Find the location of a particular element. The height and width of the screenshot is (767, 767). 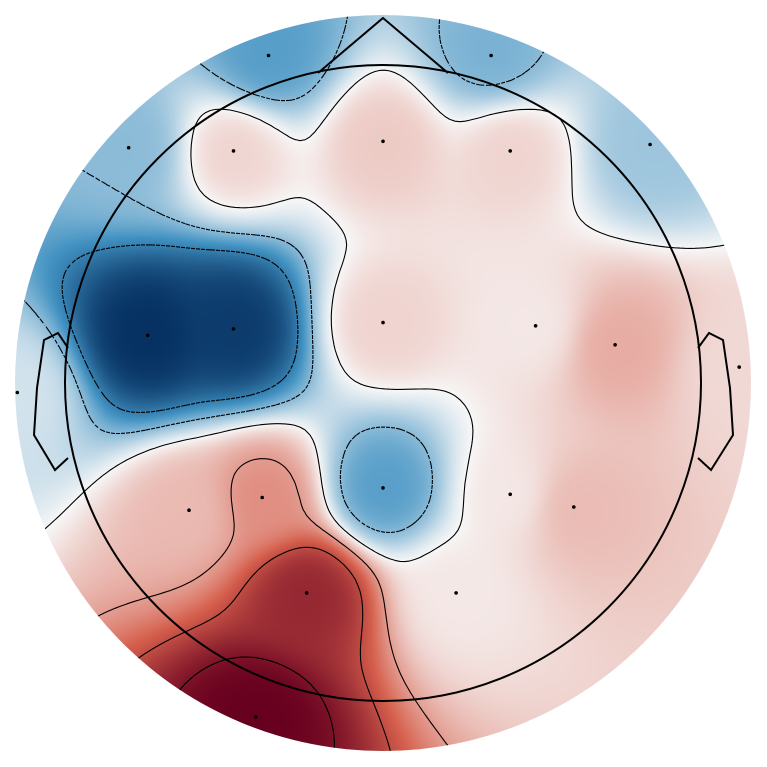

contour-level is located at coordinates (180, 329).